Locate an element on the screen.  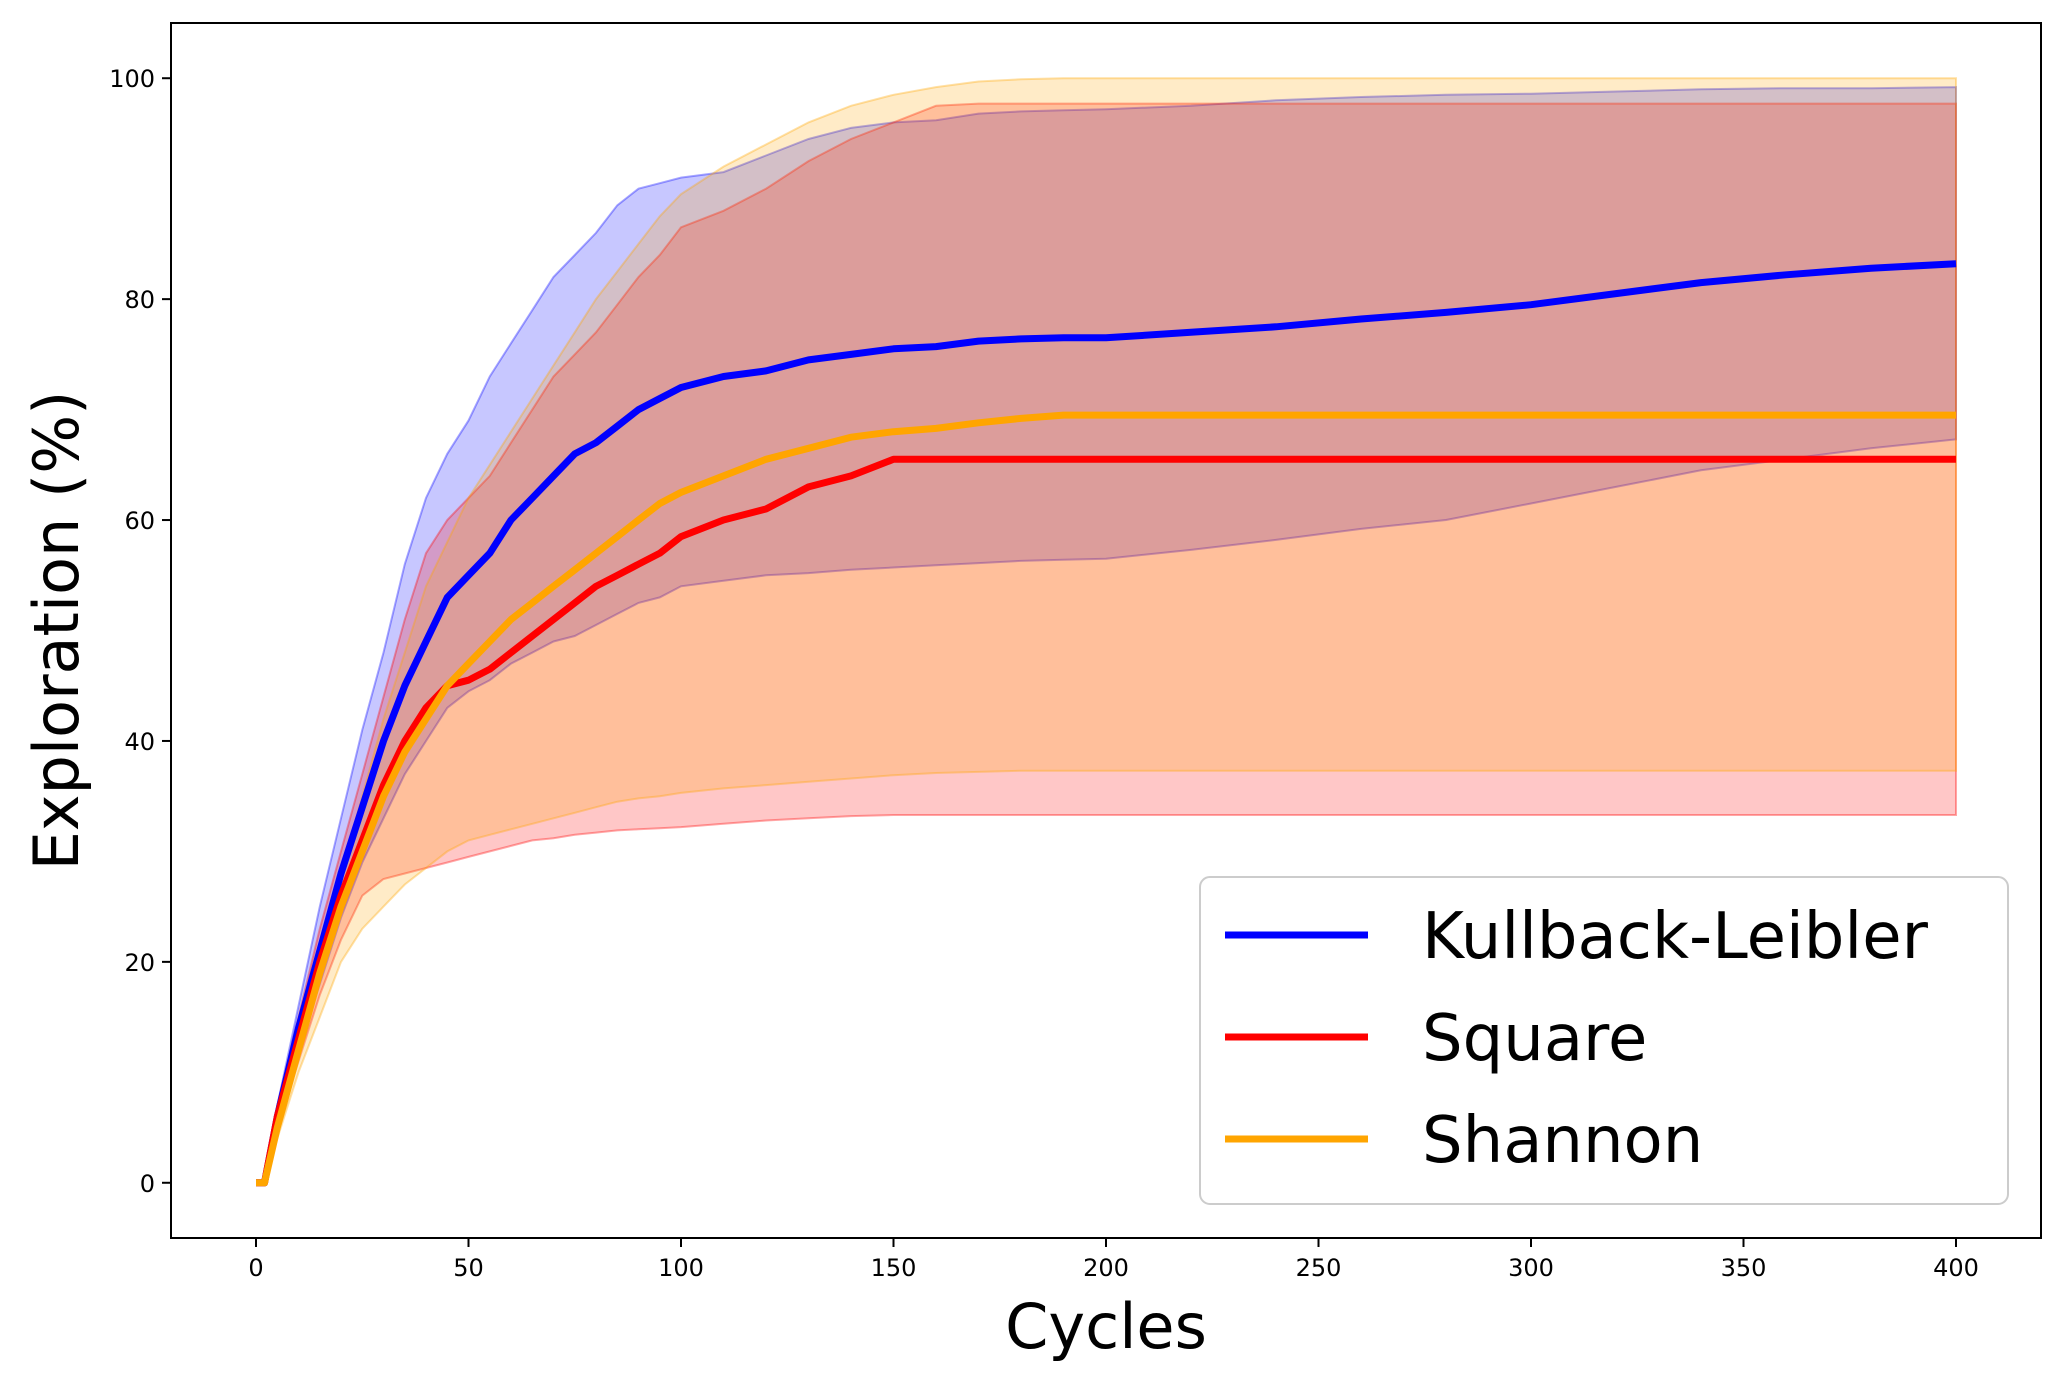
y-tick-label: 0 is located at coordinates (147, 1184).